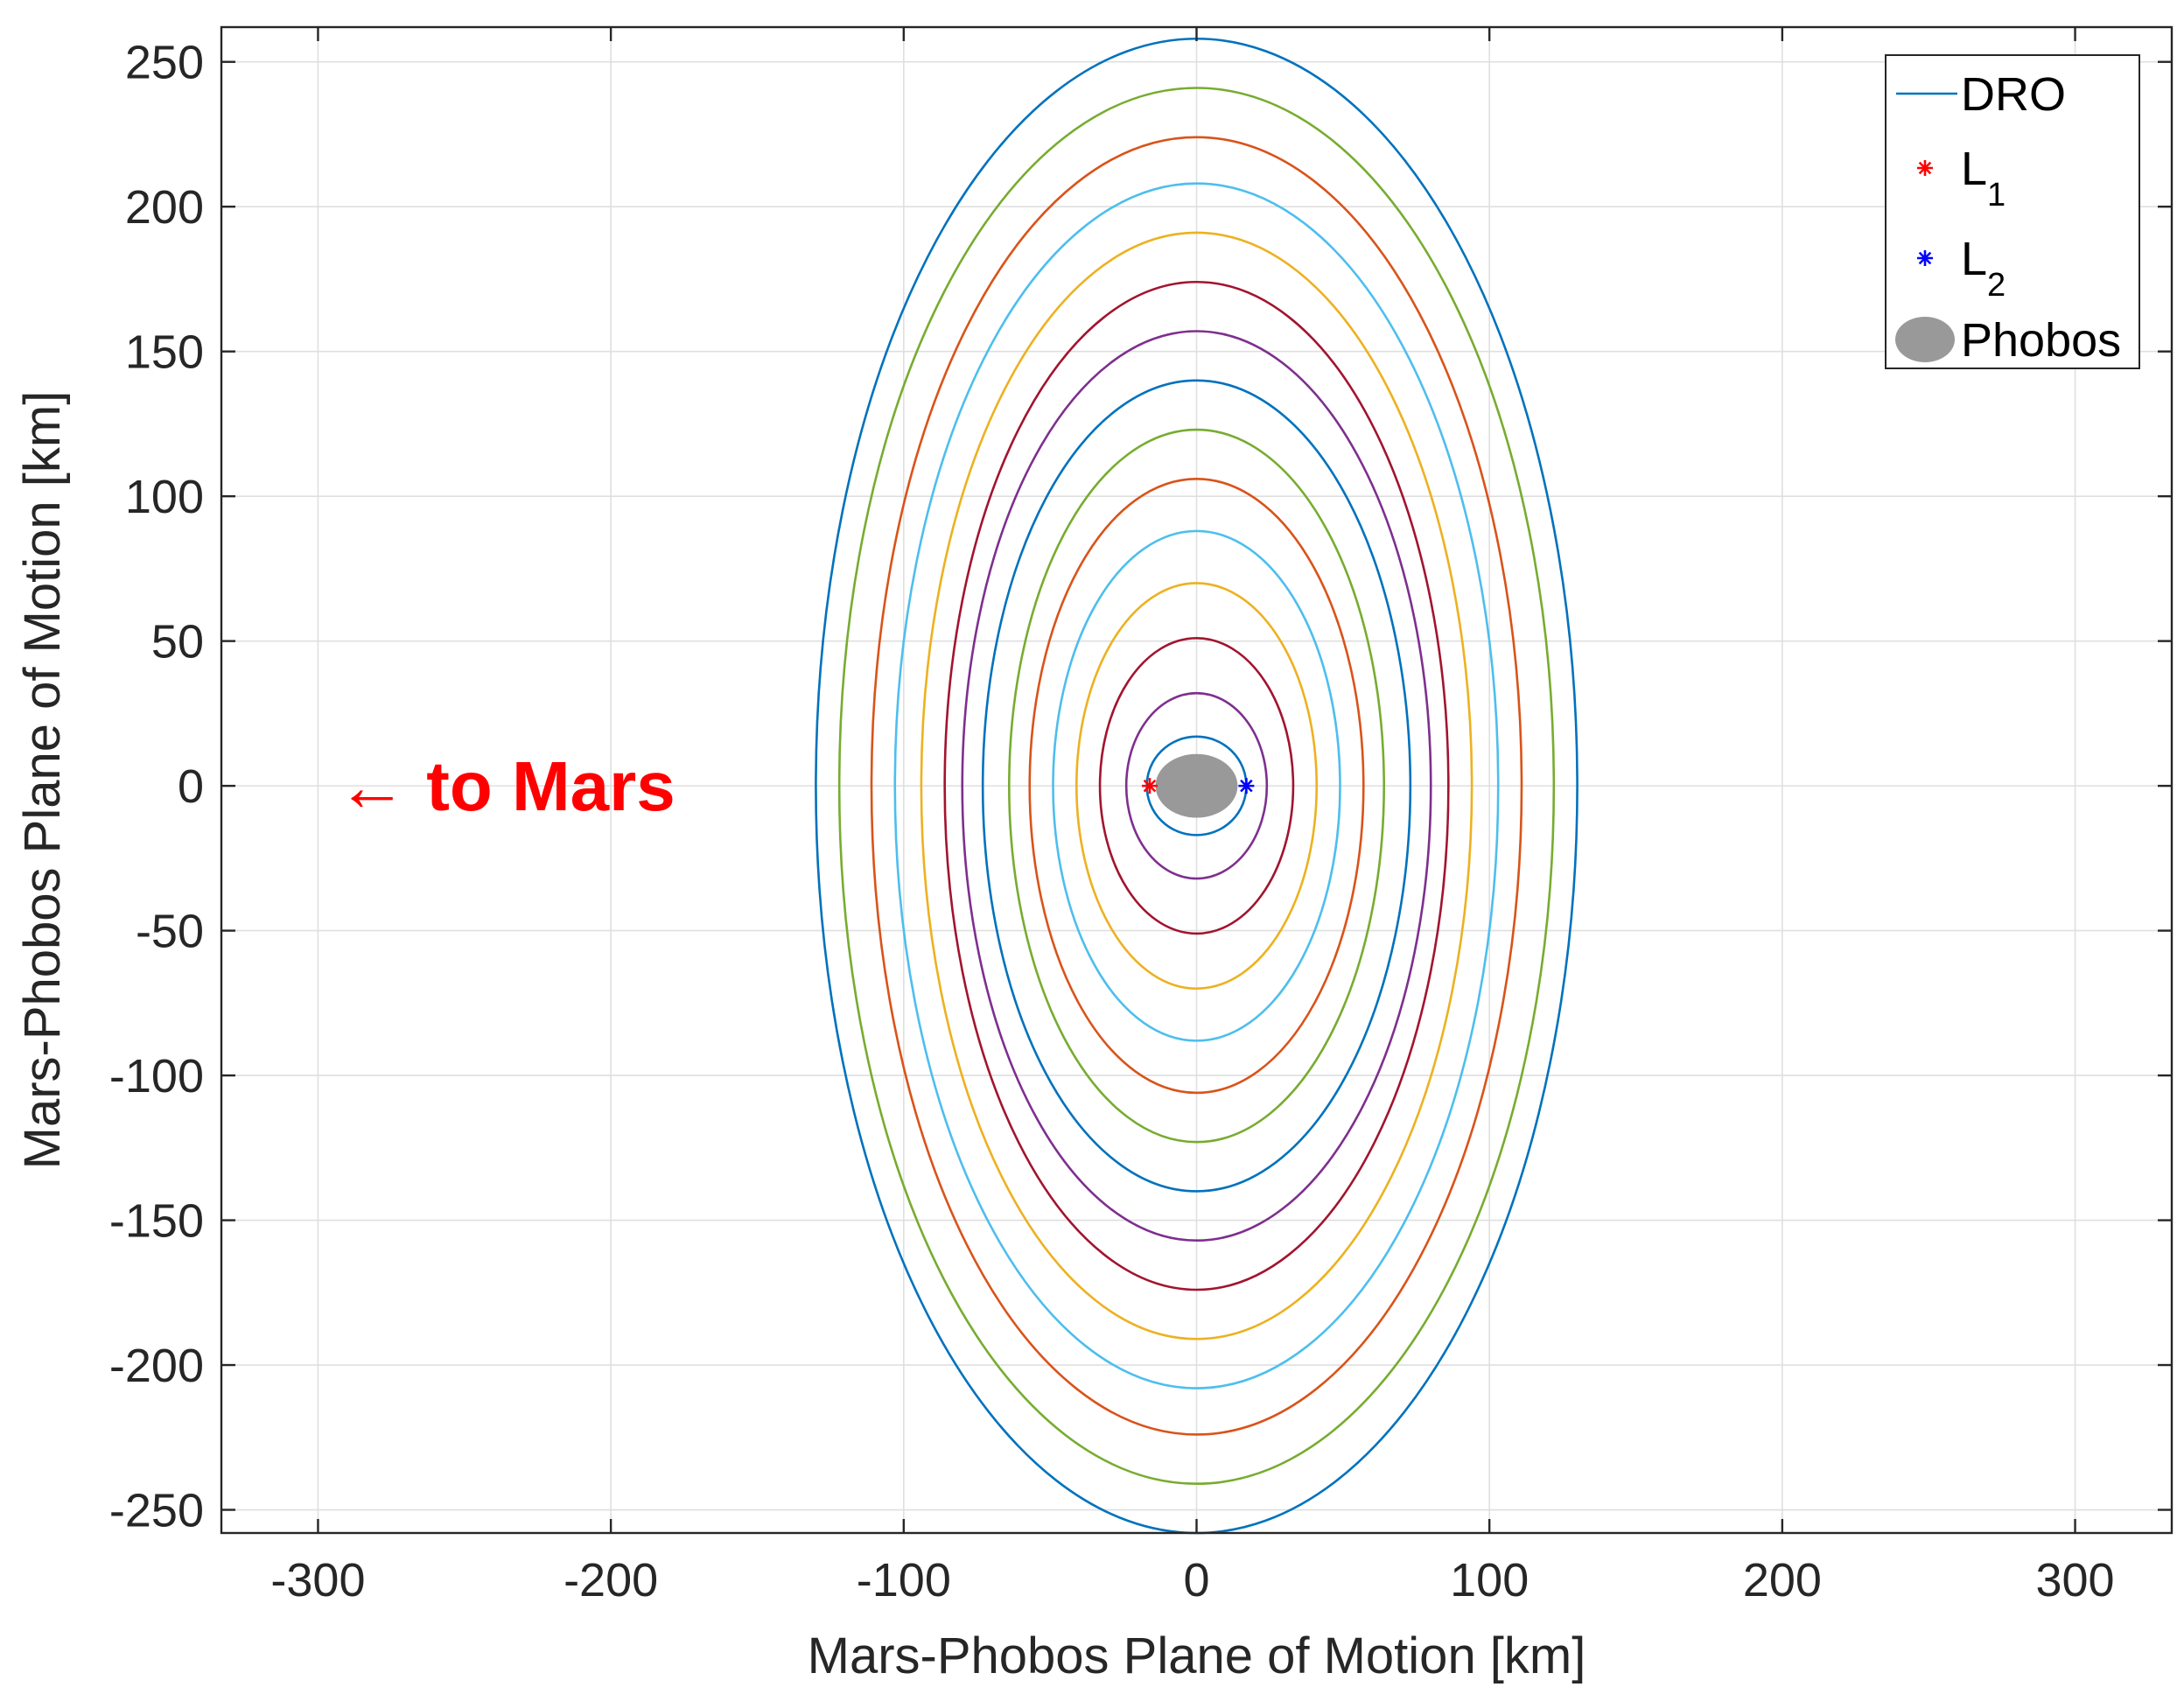  I want to click on y-tick-label: -50, so click(170, 932).